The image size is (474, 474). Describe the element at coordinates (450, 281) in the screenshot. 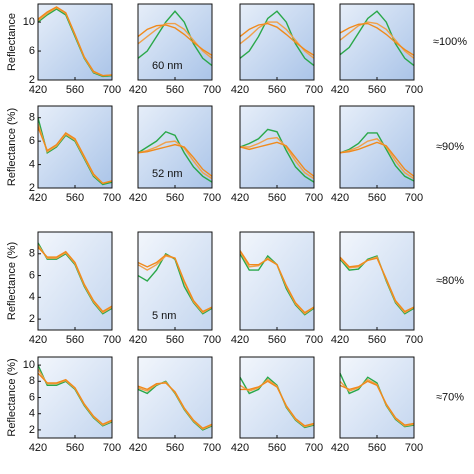

I see `row-label: ≈80%` at that location.